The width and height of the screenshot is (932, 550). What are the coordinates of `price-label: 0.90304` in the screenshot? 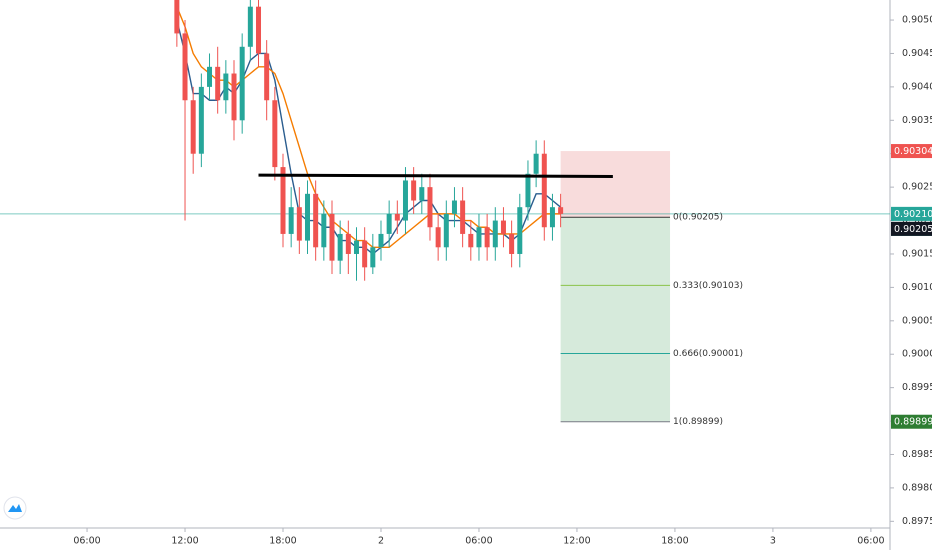 It's located at (913, 151).